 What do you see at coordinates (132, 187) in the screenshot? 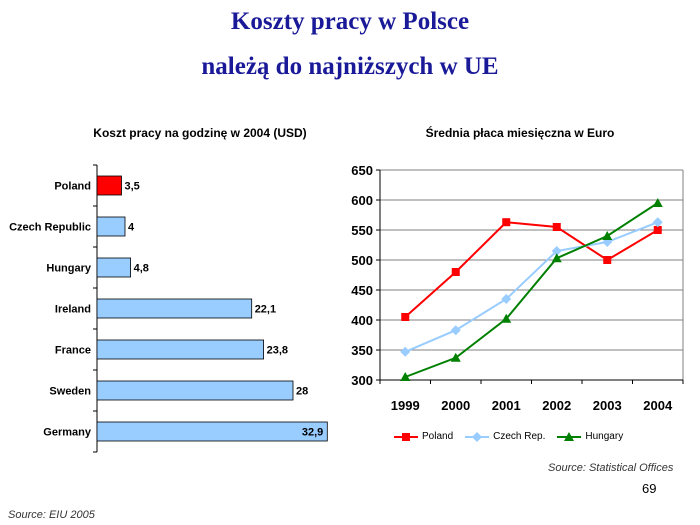
I see `bar-value-label: 3,5` at bounding box center [132, 187].